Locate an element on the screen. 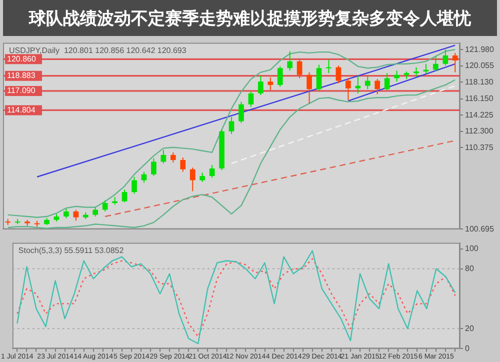 The height and width of the screenshot is (362, 500). y-tick-label: 121.980 is located at coordinates (479, 49).